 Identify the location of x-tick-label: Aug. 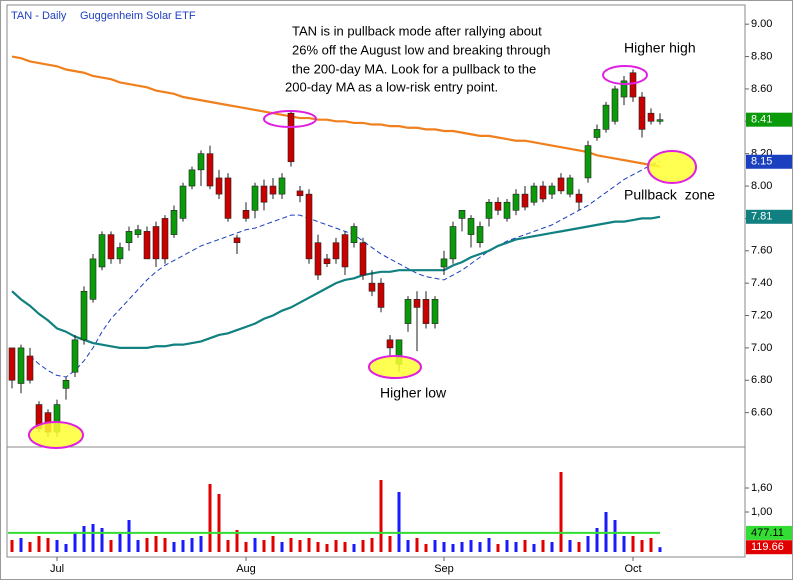
(246, 569).